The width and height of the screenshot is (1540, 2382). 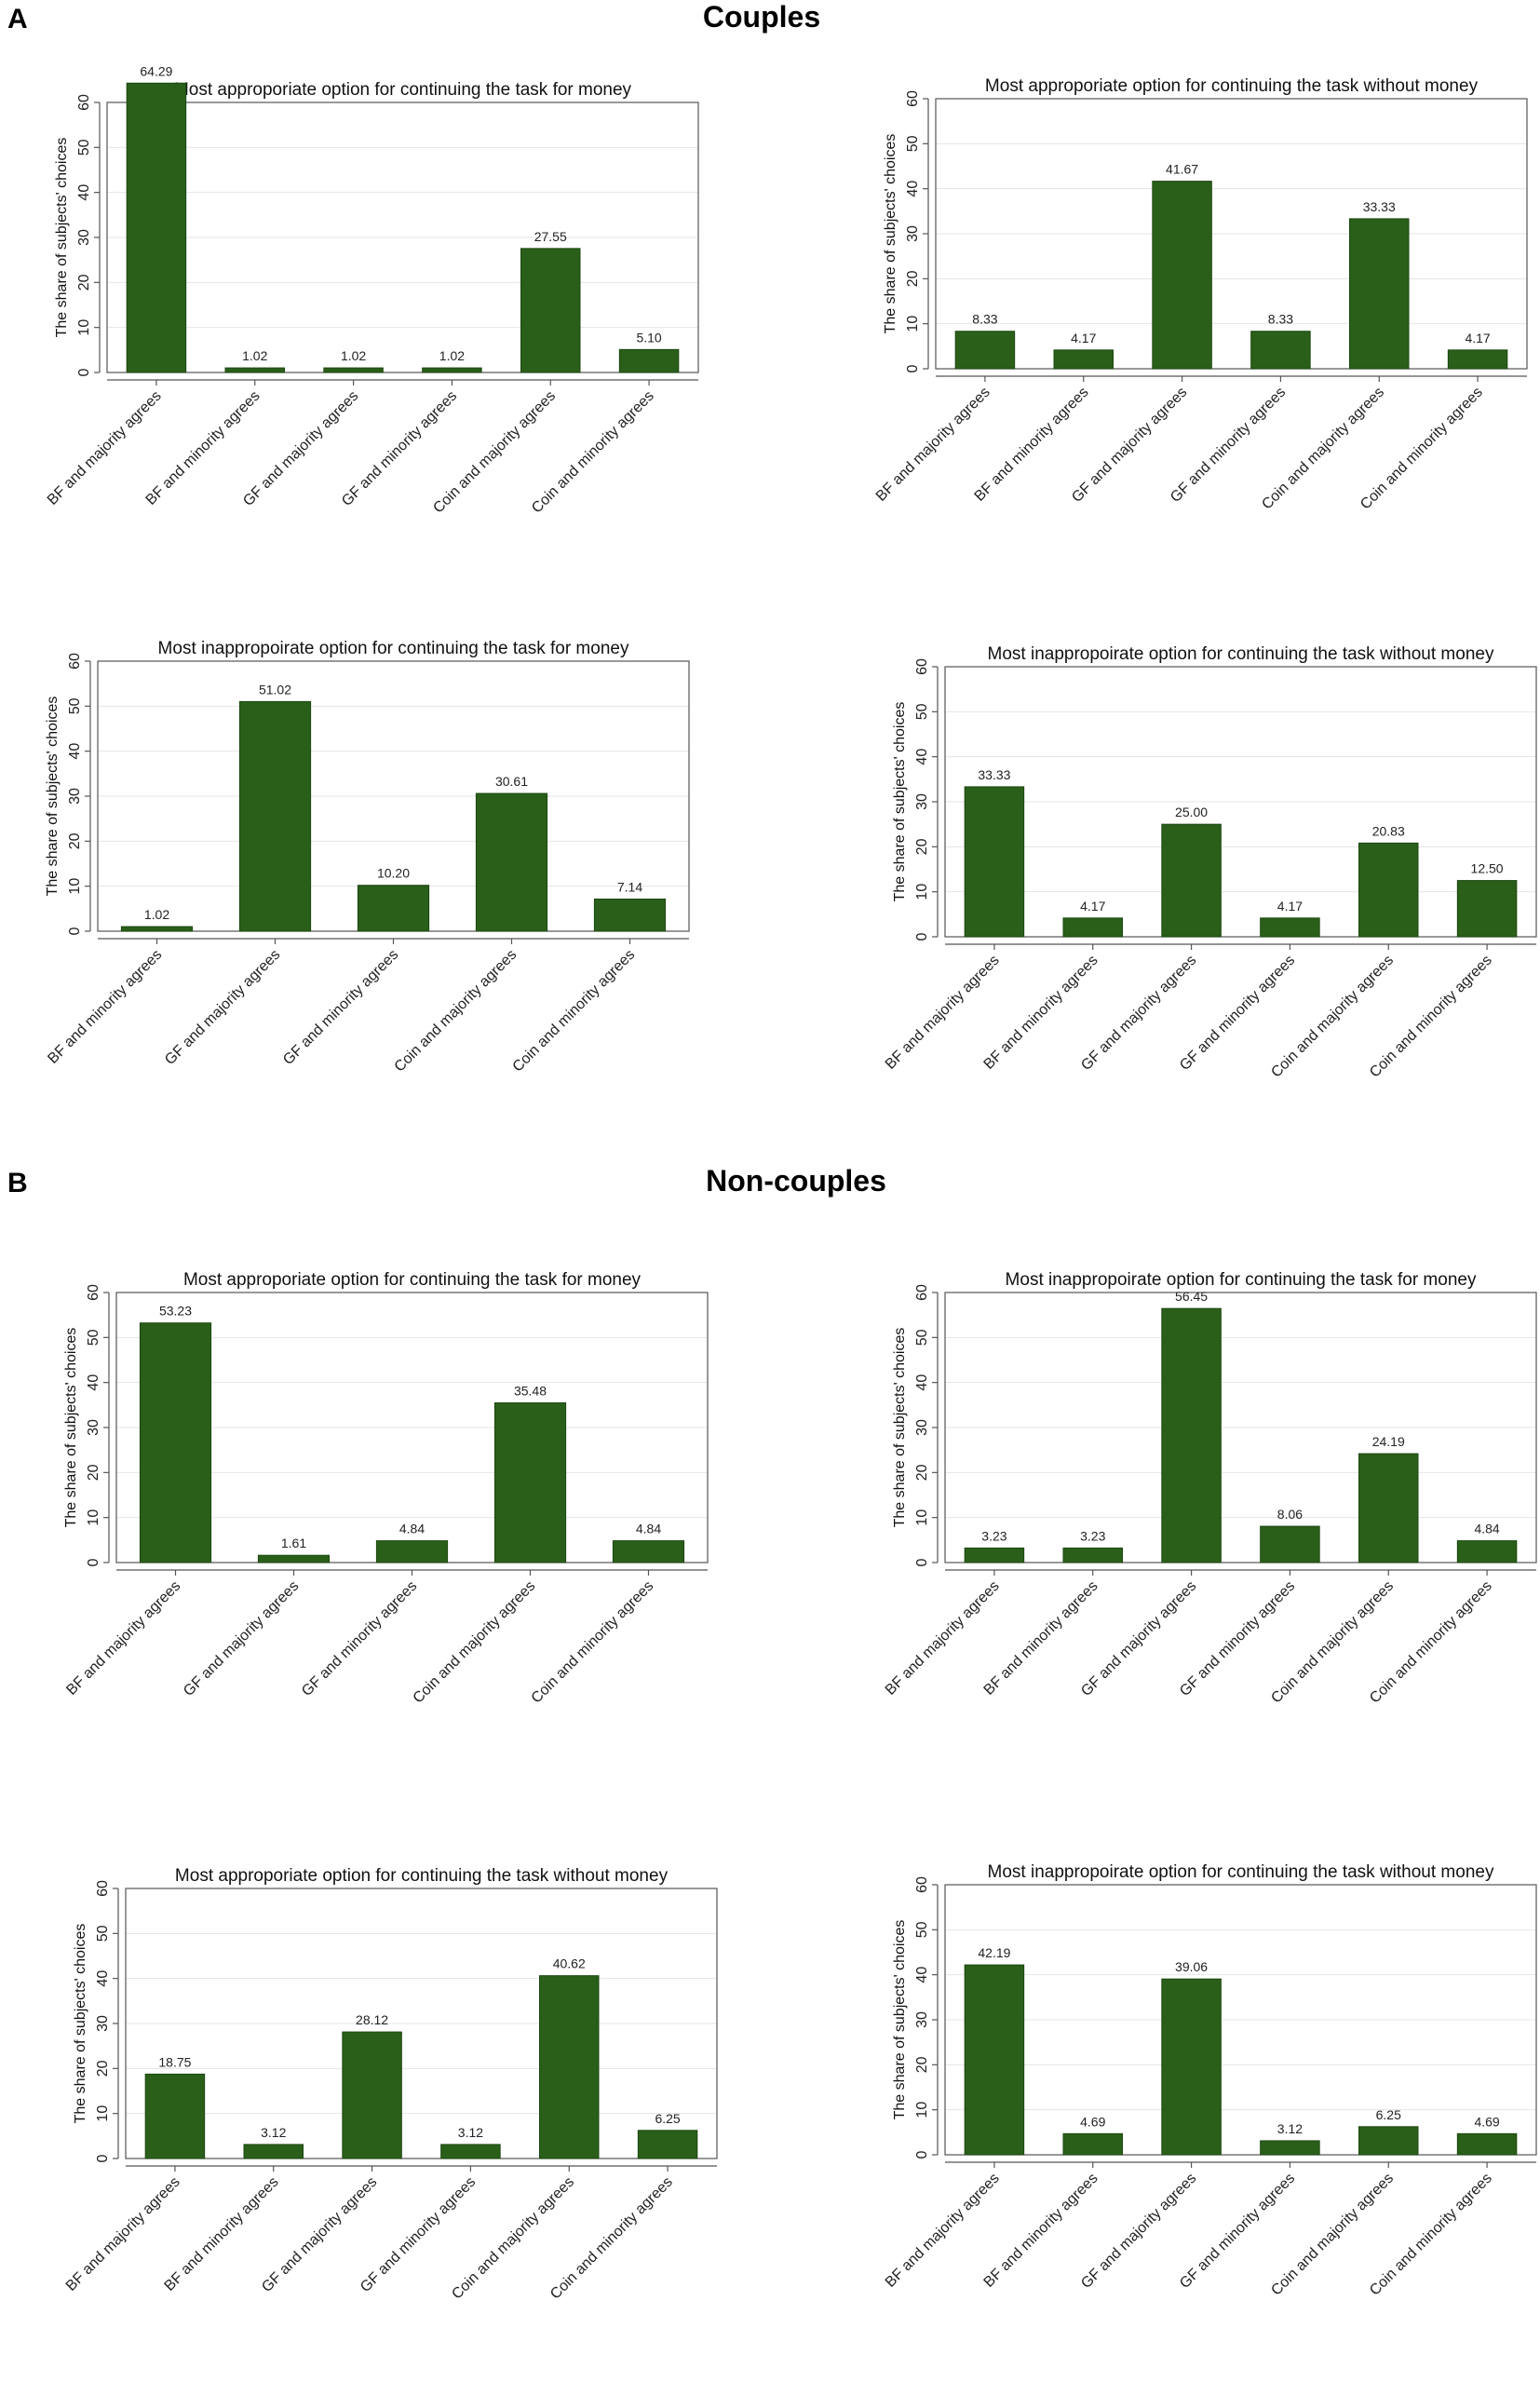 I want to click on bar-value-label: 51.02, so click(x=275, y=689).